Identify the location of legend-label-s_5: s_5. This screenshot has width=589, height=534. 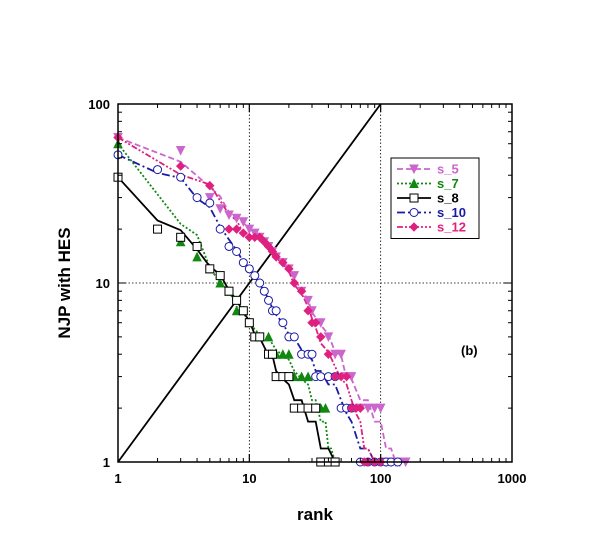
(448, 169).